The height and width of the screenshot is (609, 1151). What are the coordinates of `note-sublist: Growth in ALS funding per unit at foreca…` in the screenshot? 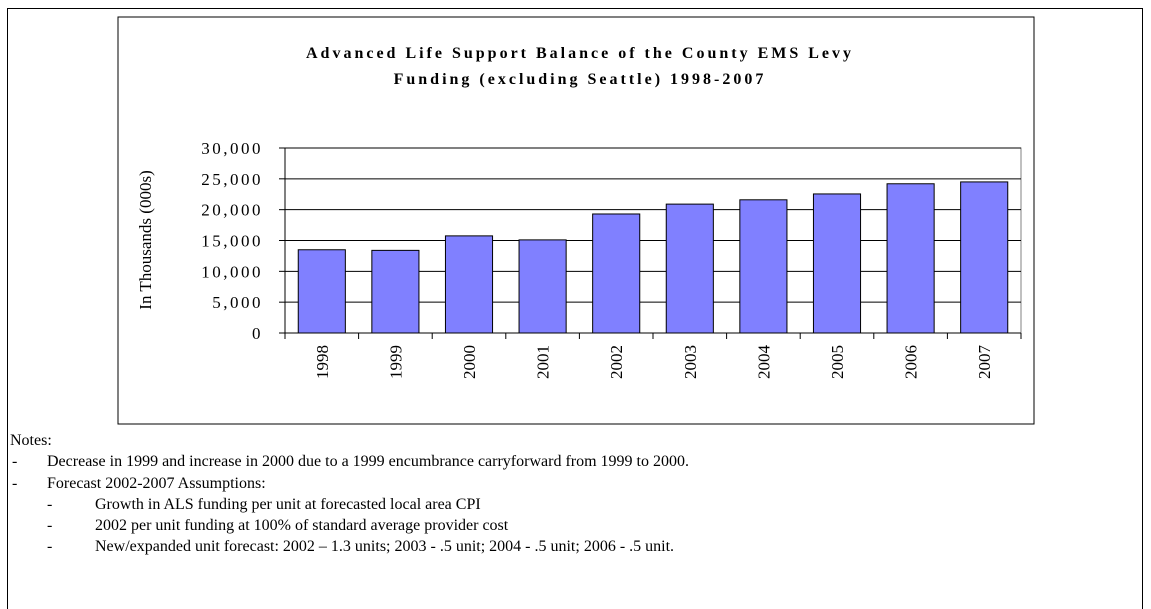 It's located at (349, 526).